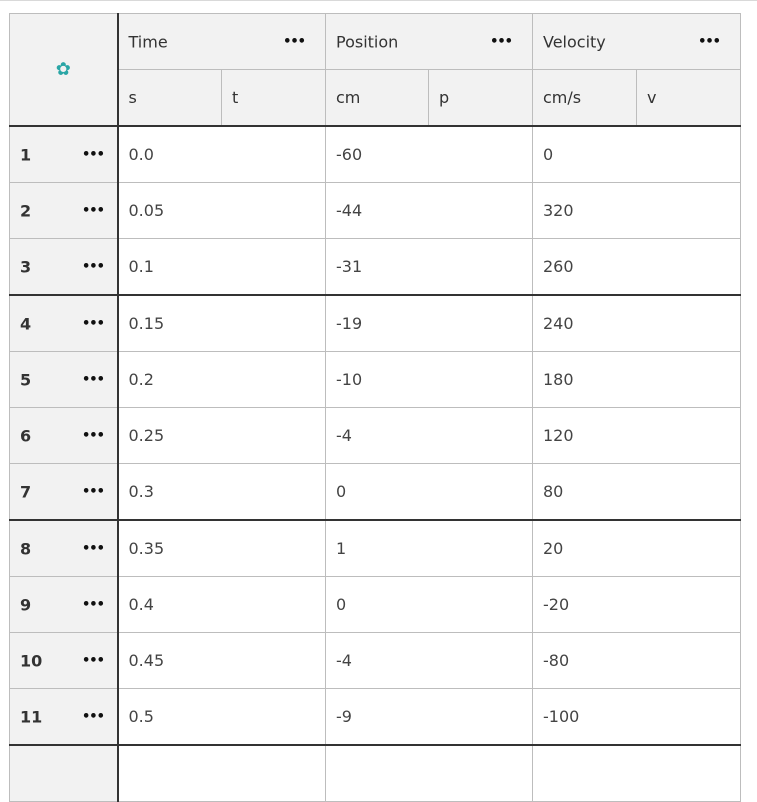 Image resolution: width=757 pixels, height=802 pixels. I want to click on table-row: 1 ••• 0.0 -60 0, so click(375, 154).